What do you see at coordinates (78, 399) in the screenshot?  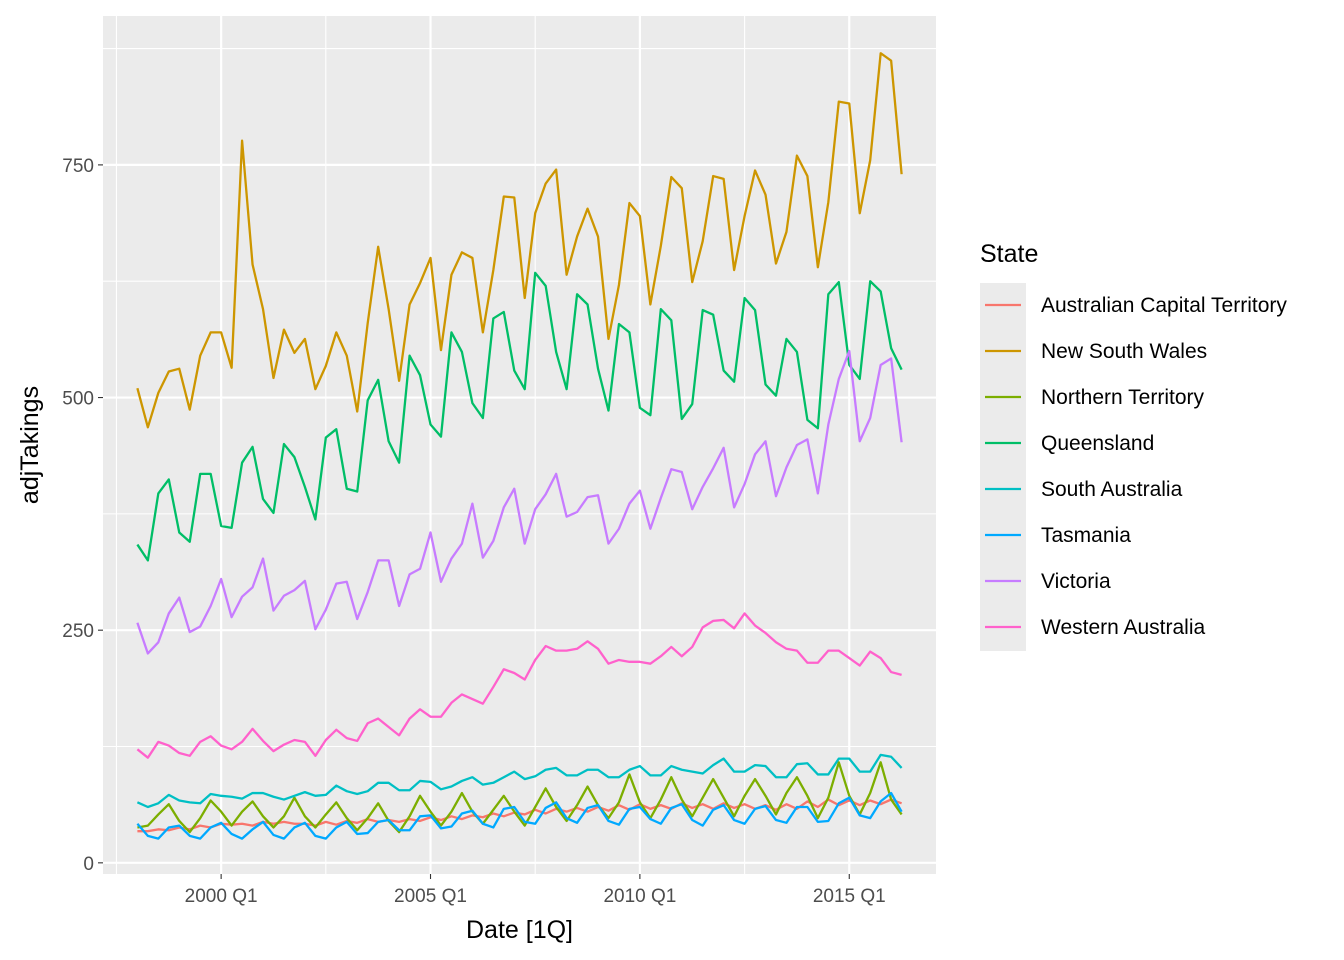 I see `y-tick-label: 500` at bounding box center [78, 399].